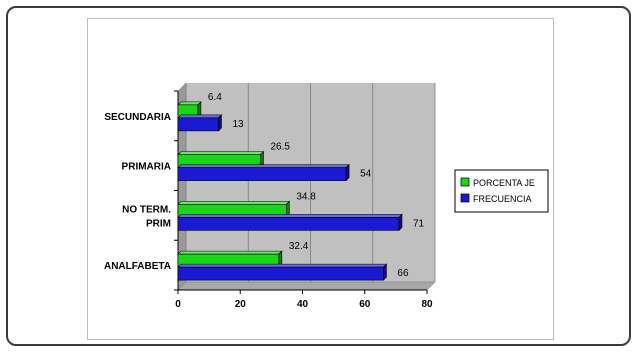 This screenshot has width=640, height=354. What do you see at coordinates (238, 124) in the screenshot?
I see `data-label: 13` at bounding box center [238, 124].